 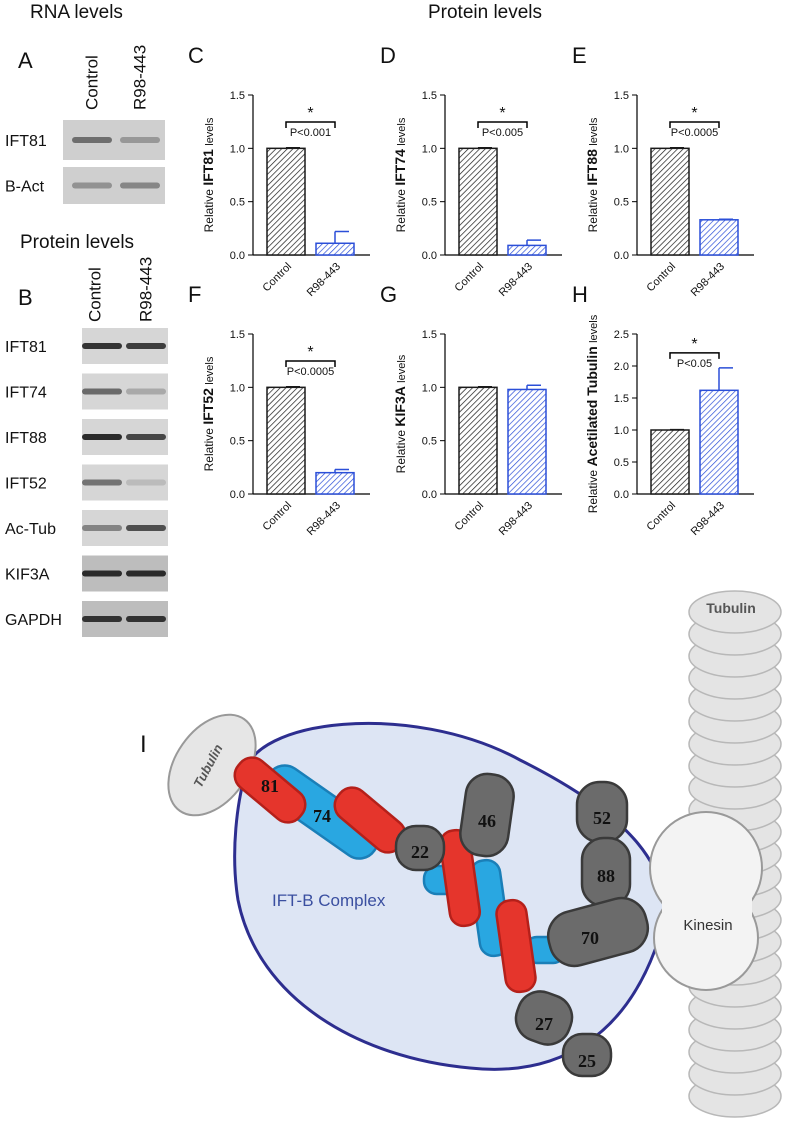 What do you see at coordinates (25, 297) in the screenshot?
I see `panel-label: B` at bounding box center [25, 297].